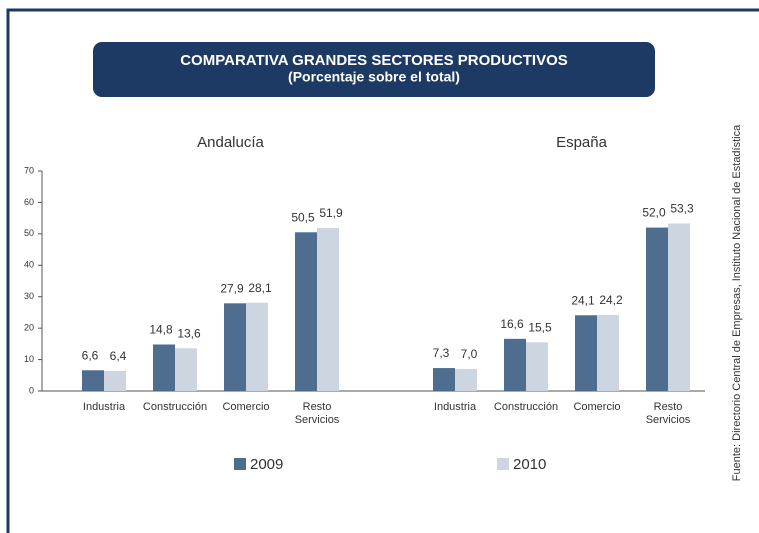  Describe the element at coordinates (654, 213) in the screenshot. I see `data-label: 52,0` at that location.